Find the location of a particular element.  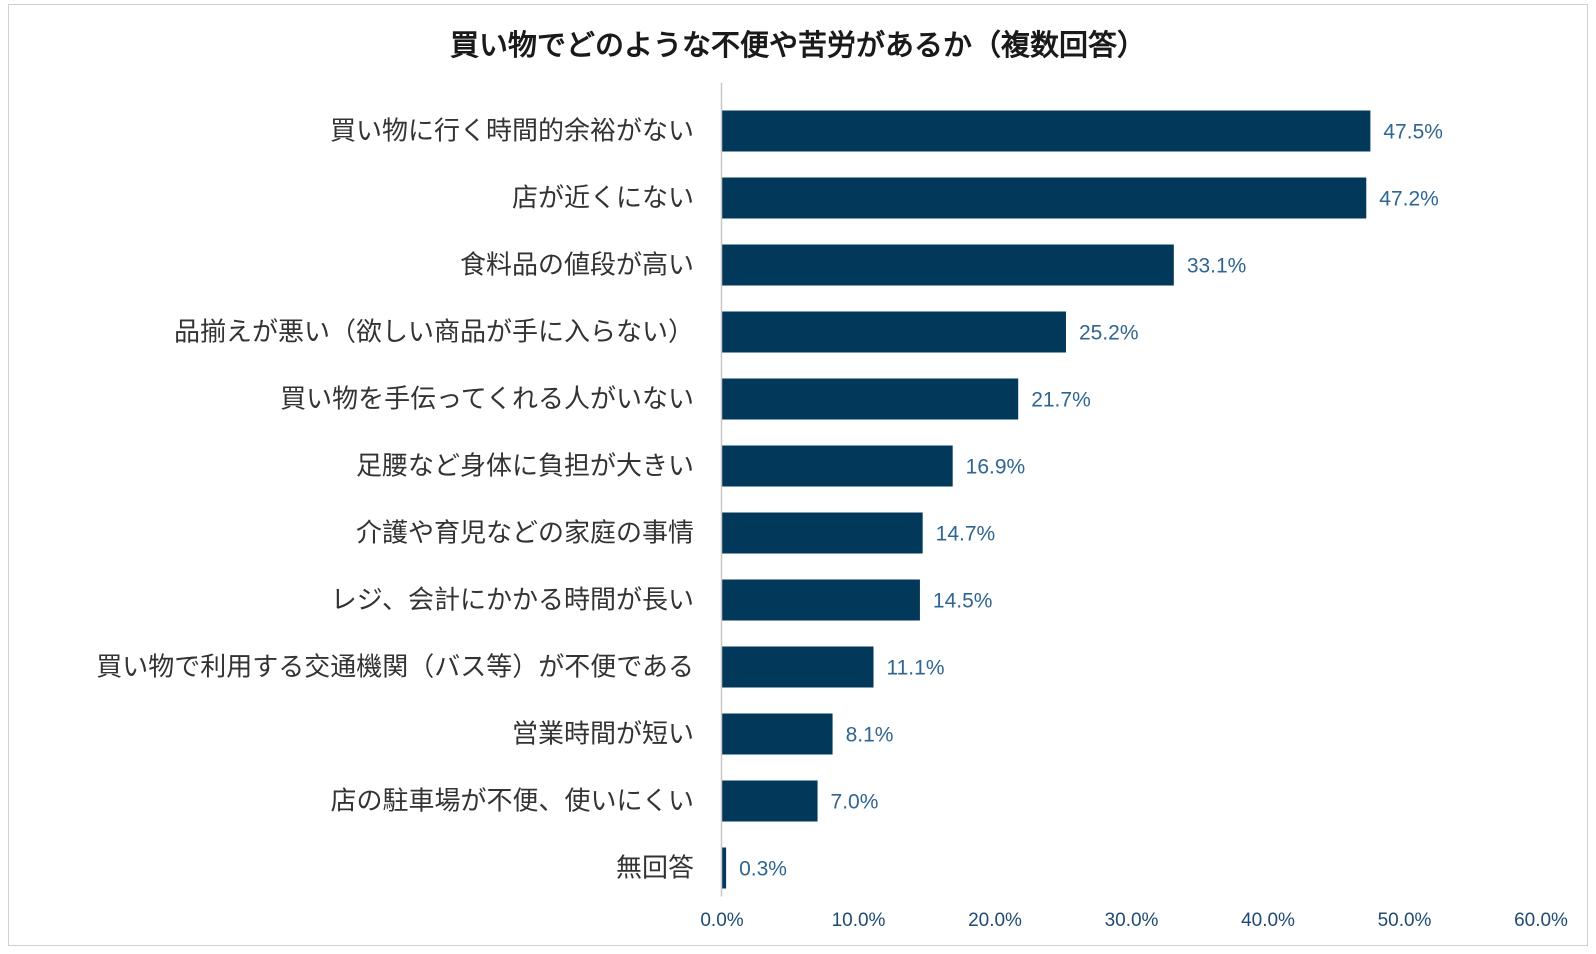

category-label: 食料品の値段が高い is located at coordinates (577, 266).